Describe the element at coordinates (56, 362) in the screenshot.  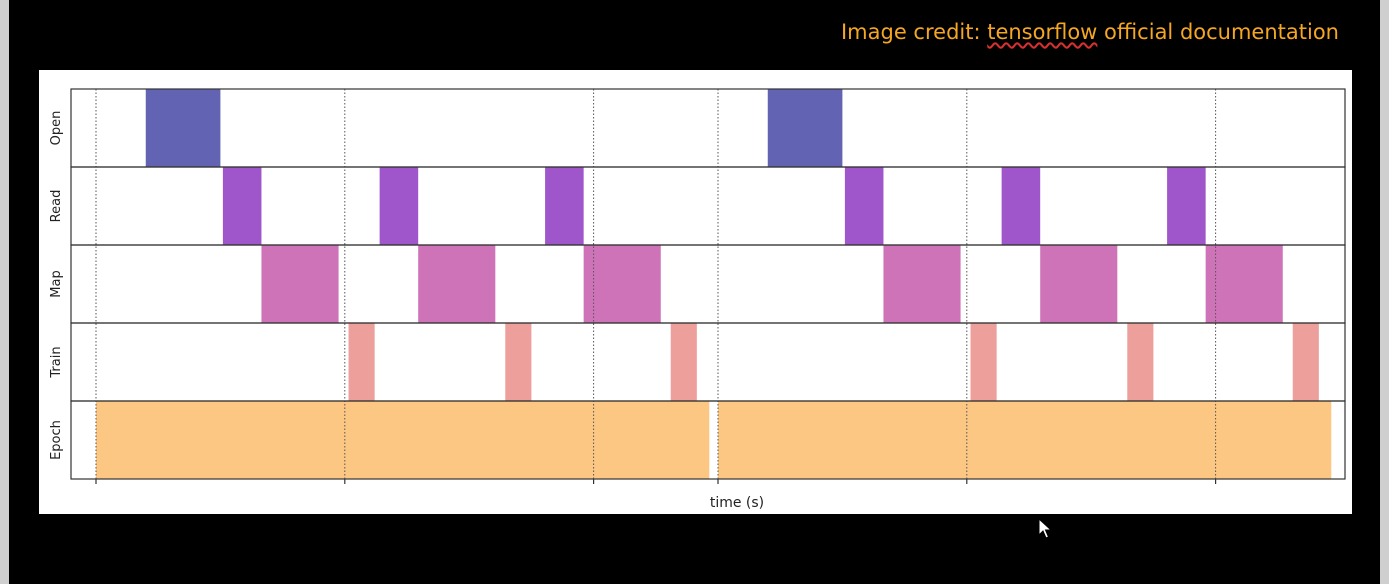
I see `row-label-train: Train` at that location.